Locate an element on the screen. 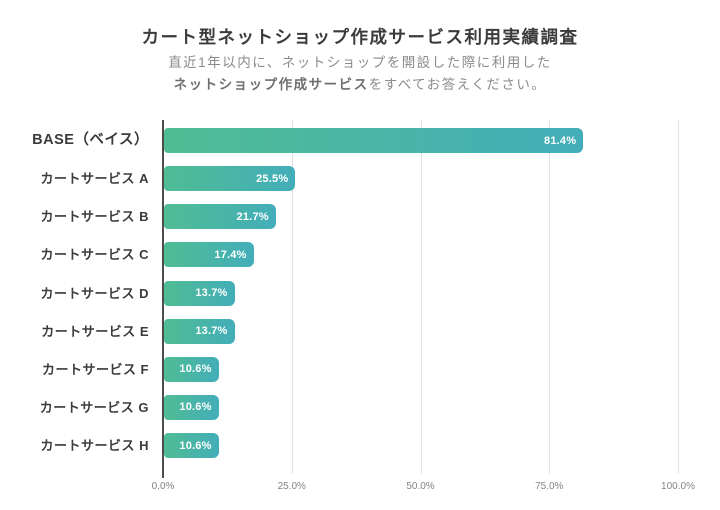  value-label-8: 10.6% is located at coordinates (195, 445).